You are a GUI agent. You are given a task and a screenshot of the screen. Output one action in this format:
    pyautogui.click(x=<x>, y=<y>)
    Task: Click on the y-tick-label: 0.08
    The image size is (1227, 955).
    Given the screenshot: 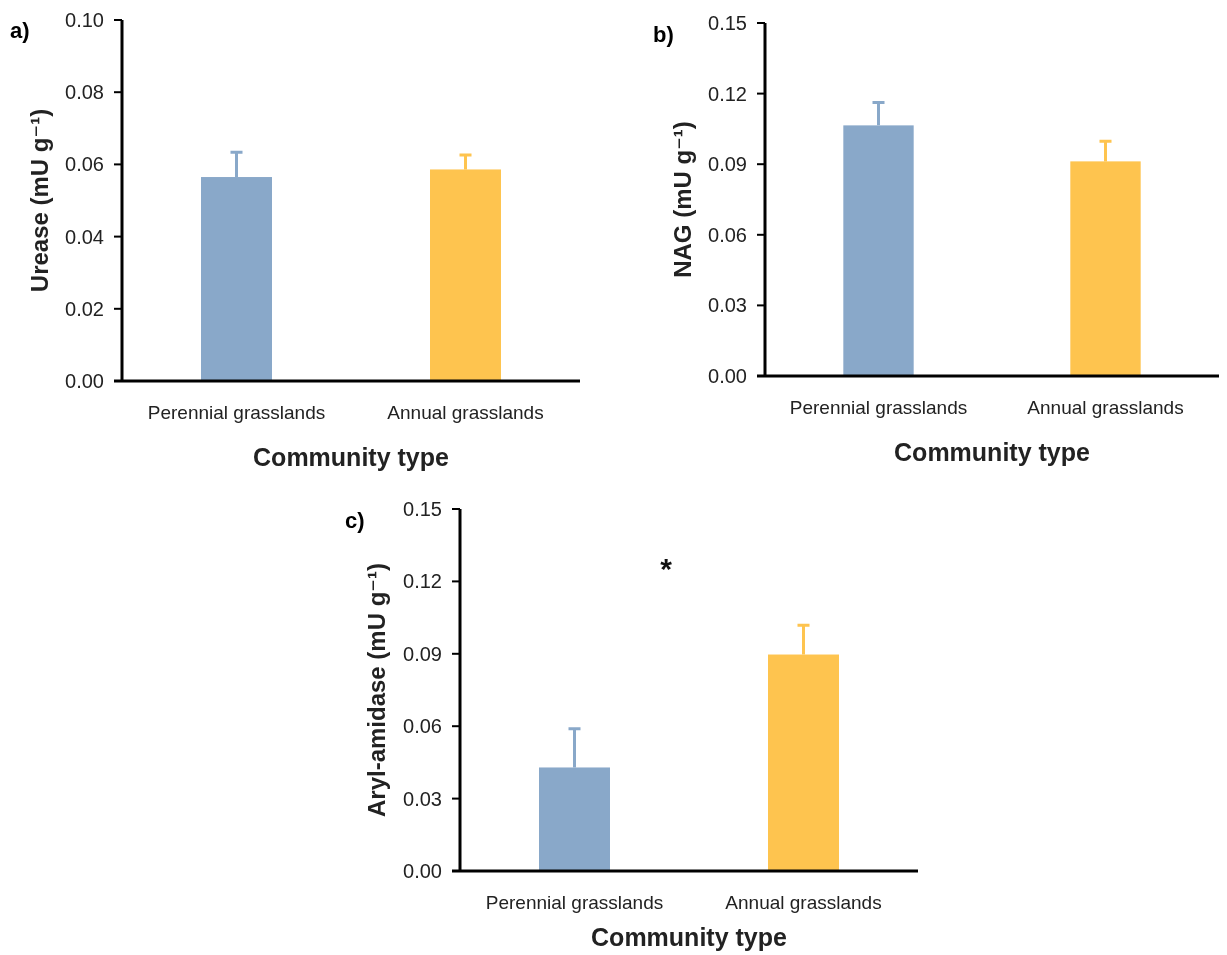 What is the action you would take?
    pyautogui.click(x=84, y=92)
    